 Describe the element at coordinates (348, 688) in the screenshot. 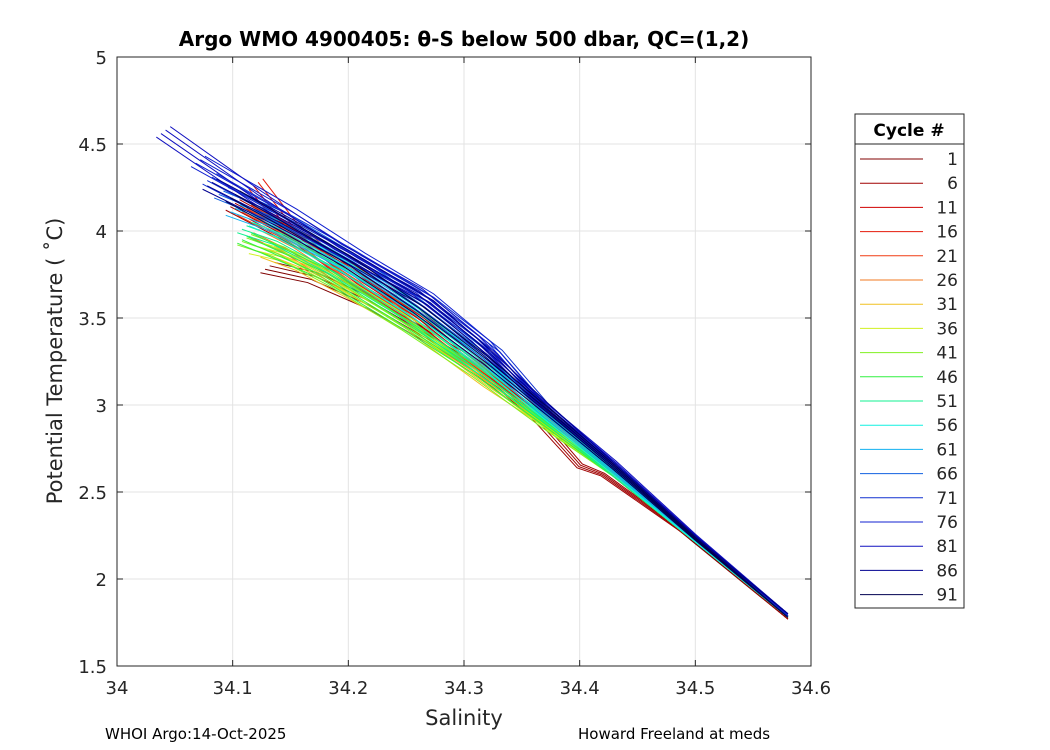

I see `x-tick-label: 34.2` at that location.